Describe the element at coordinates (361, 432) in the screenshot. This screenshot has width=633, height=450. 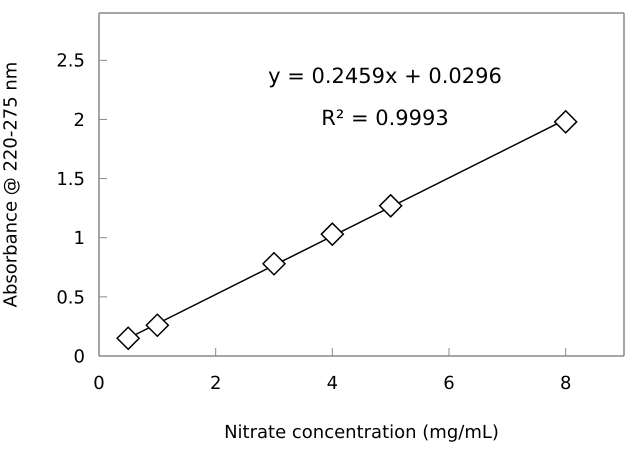
I see `x-axis-title: Nitrate concentration (mg/mL)` at that location.